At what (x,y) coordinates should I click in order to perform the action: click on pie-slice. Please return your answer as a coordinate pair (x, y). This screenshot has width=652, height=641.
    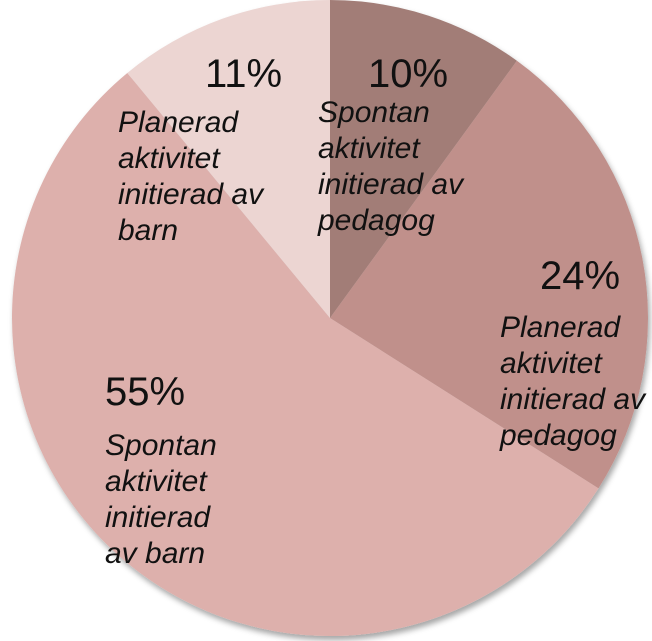
    Looking at the image, I should click on (423, 159).